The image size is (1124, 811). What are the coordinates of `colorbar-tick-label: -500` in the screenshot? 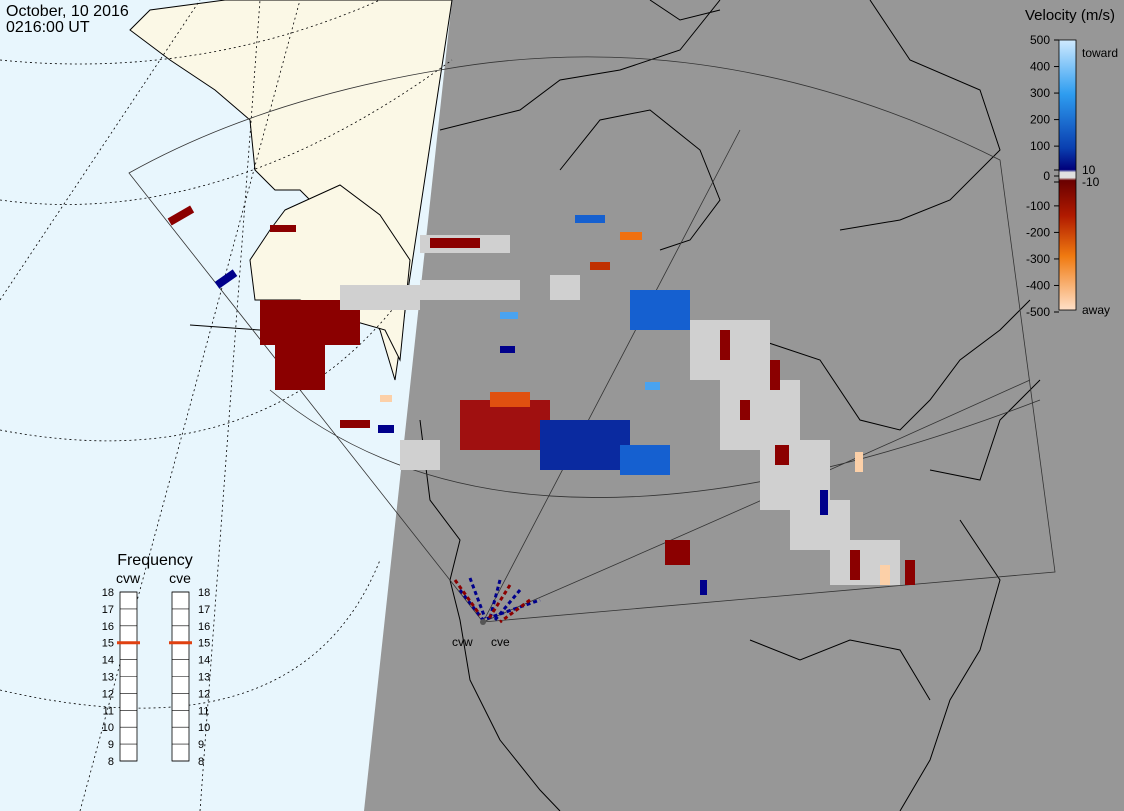 It's located at (1038, 312).